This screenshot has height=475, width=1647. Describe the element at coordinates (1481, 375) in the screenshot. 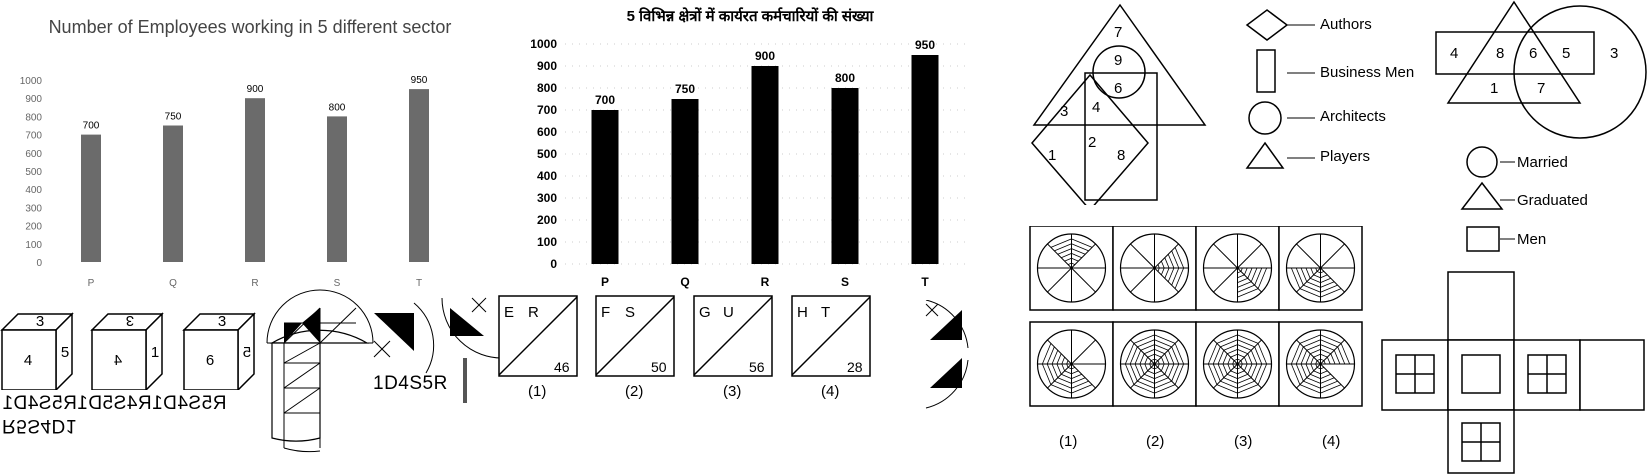

I see `net-face-center` at that location.